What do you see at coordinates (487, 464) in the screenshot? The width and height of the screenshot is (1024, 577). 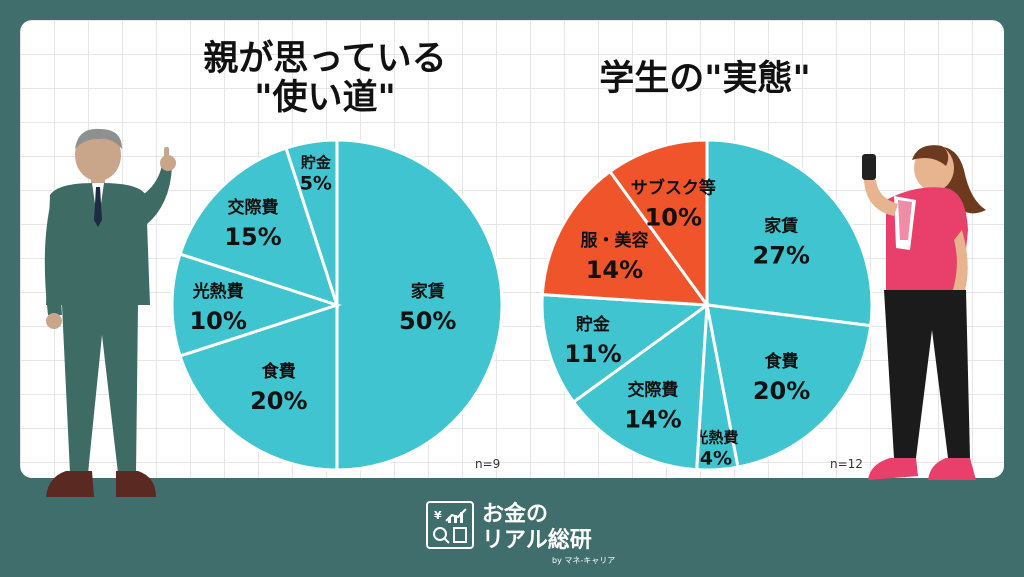 I see `sample-size-label: n=9` at bounding box center [487, 464].